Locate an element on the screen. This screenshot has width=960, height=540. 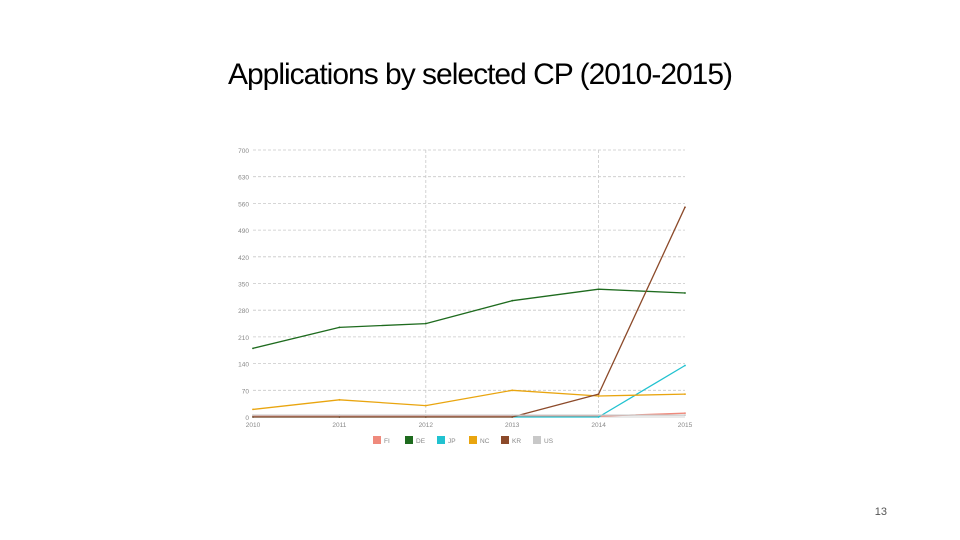
data-point-fi is located at coordinates (685, 413).